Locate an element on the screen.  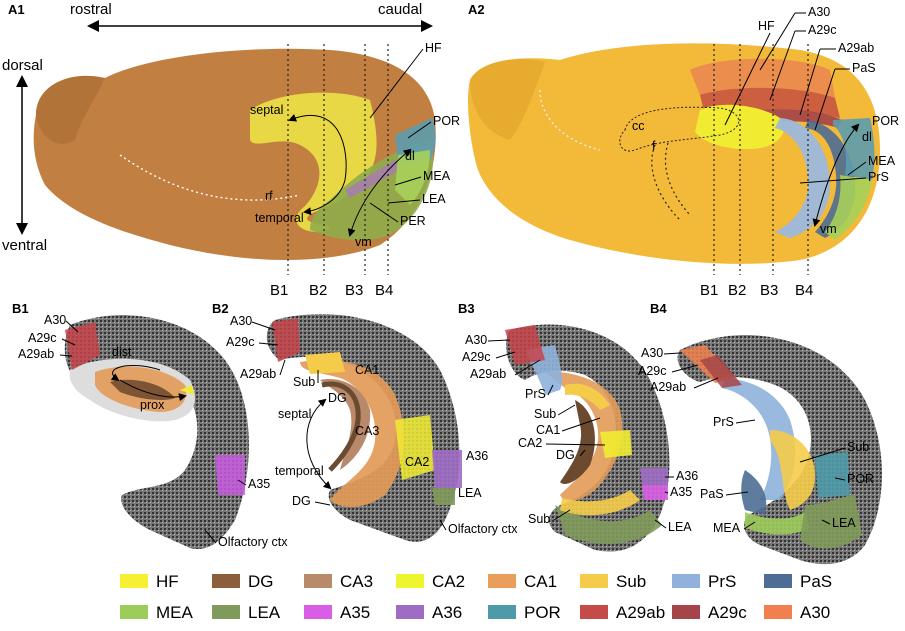
a2-hf-label: HF is located at coordinates (766, 26).